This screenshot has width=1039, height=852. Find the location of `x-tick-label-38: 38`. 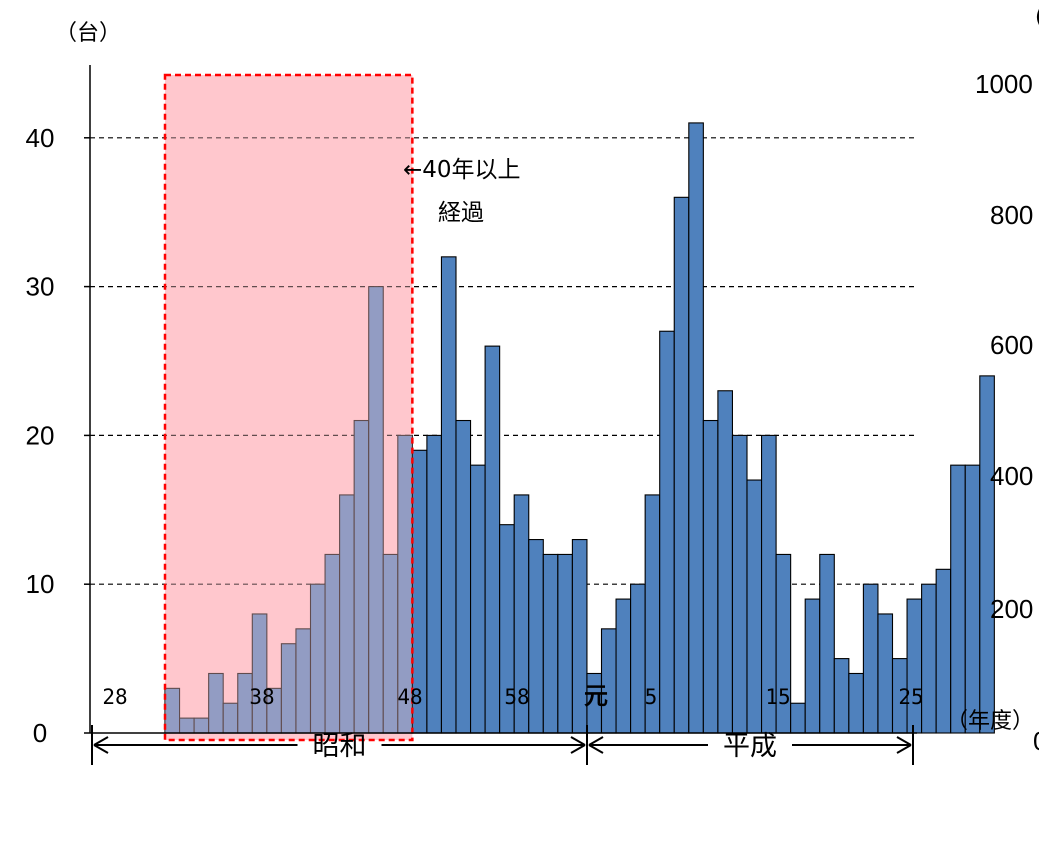

x-tick-label-38: 38 is located at coordinates (261, 697).